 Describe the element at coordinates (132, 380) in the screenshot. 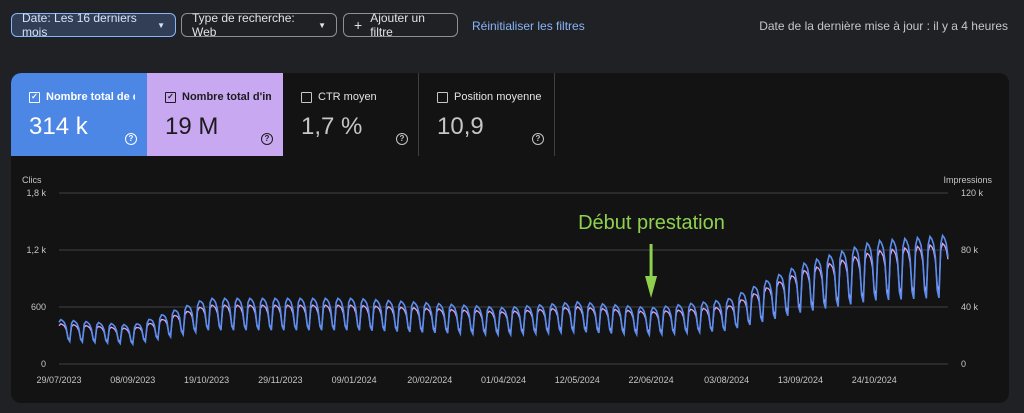

I see `x-tick-label: 08/09/2023` at that location.